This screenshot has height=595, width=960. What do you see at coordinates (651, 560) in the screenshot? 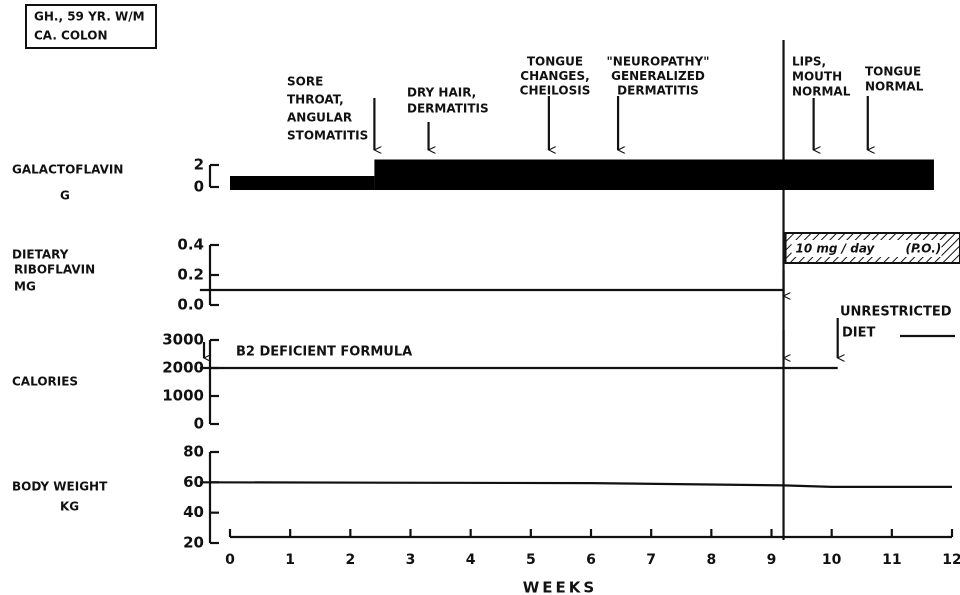
I see `x-tick-label: 7` at bounding box center [651, 560].